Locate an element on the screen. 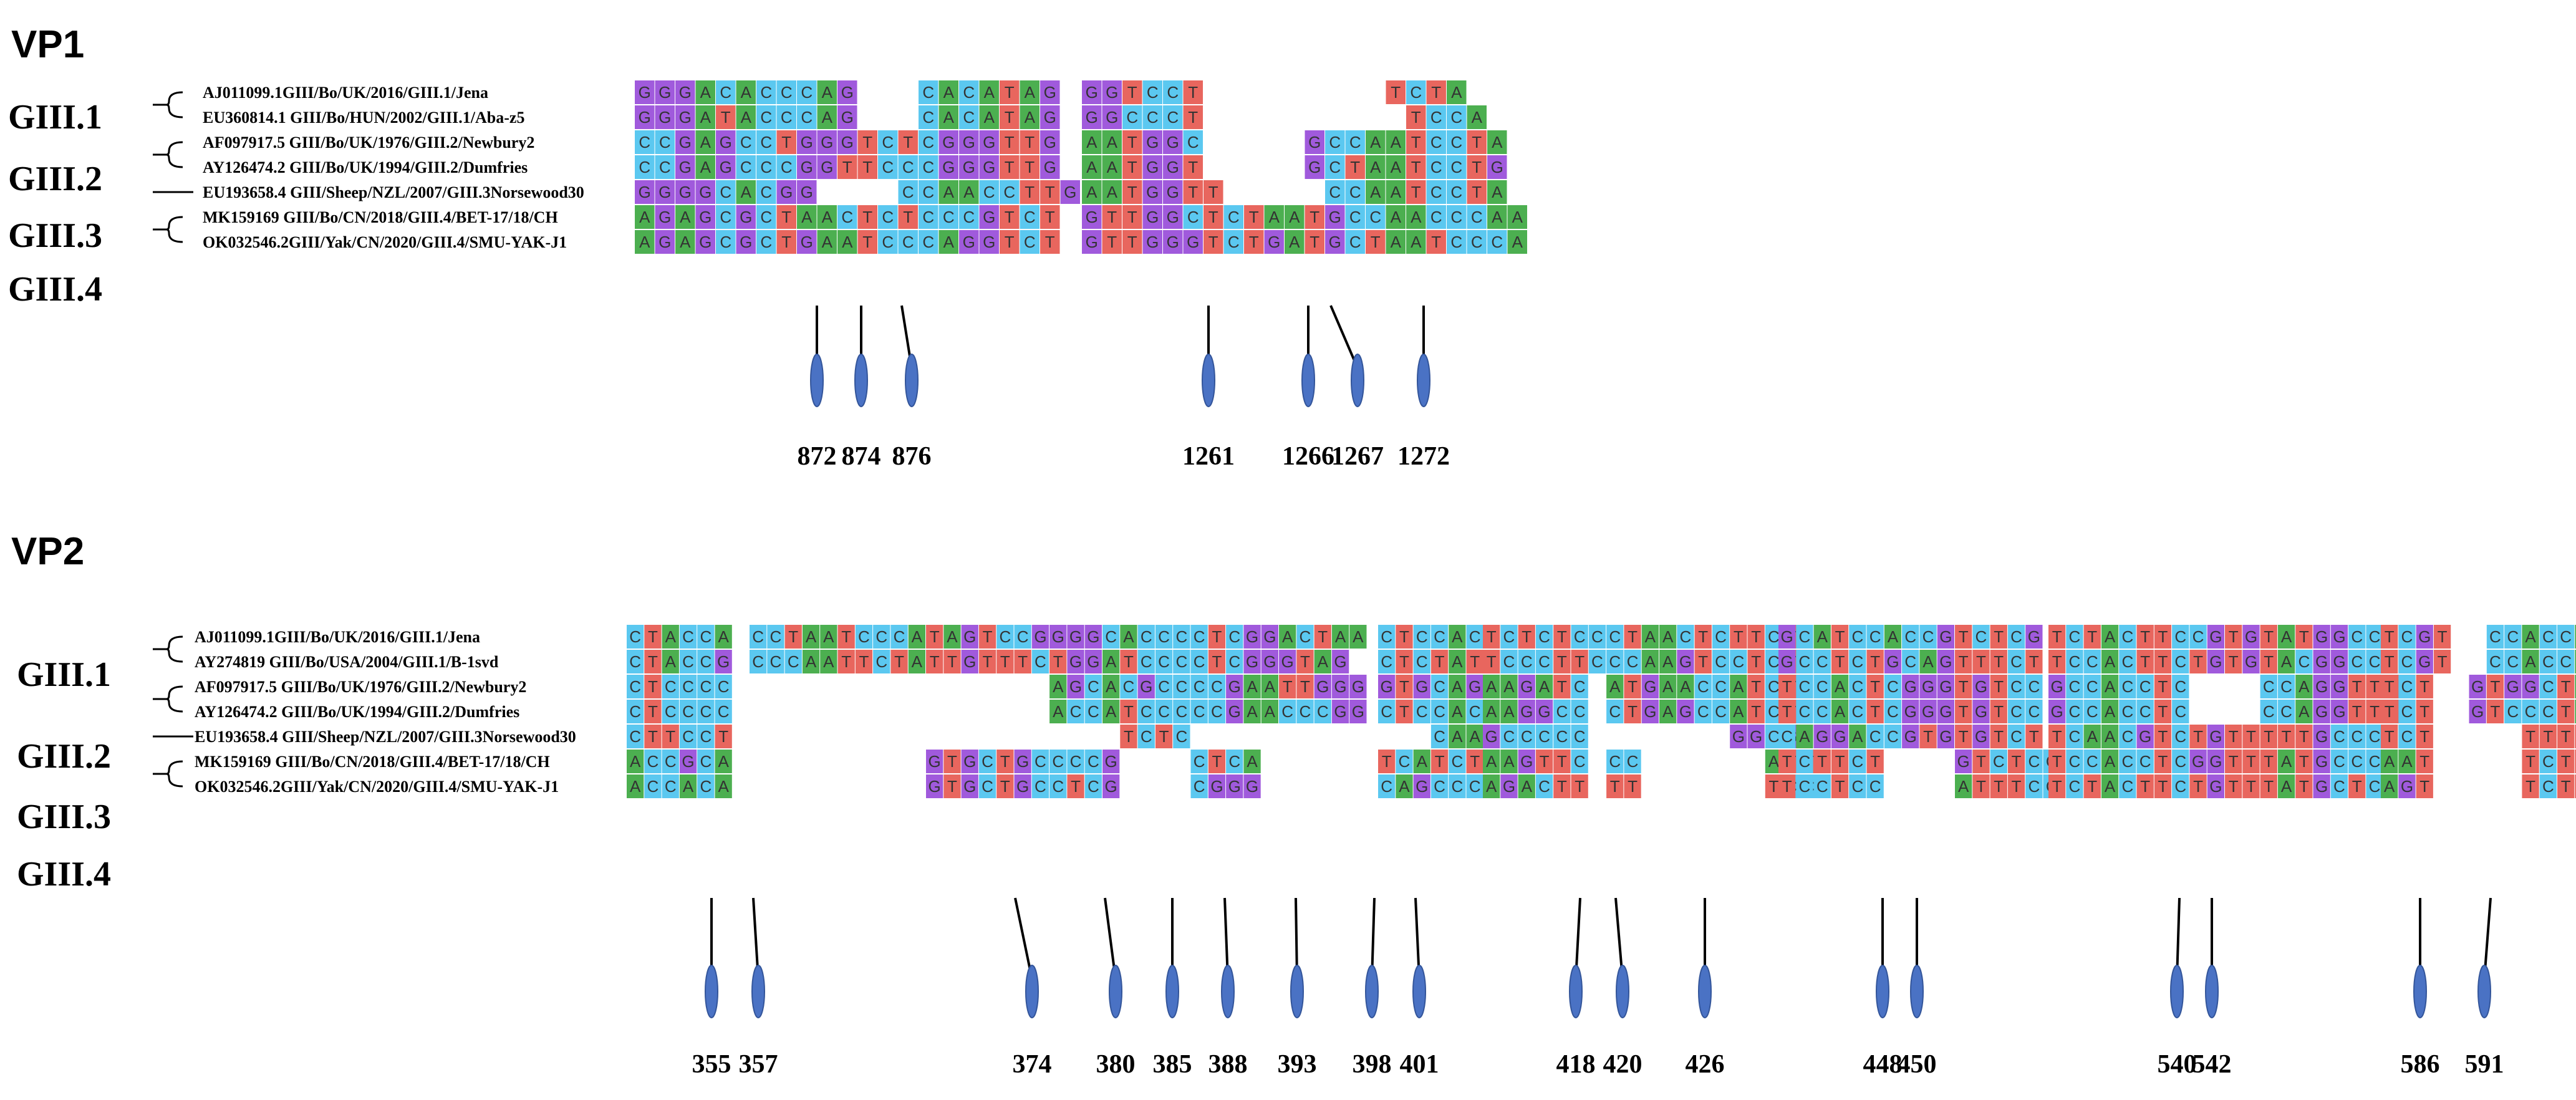 This screenshot has height=1100, width=2576. position-label: 418 is located at coordinates (1576, 1064).